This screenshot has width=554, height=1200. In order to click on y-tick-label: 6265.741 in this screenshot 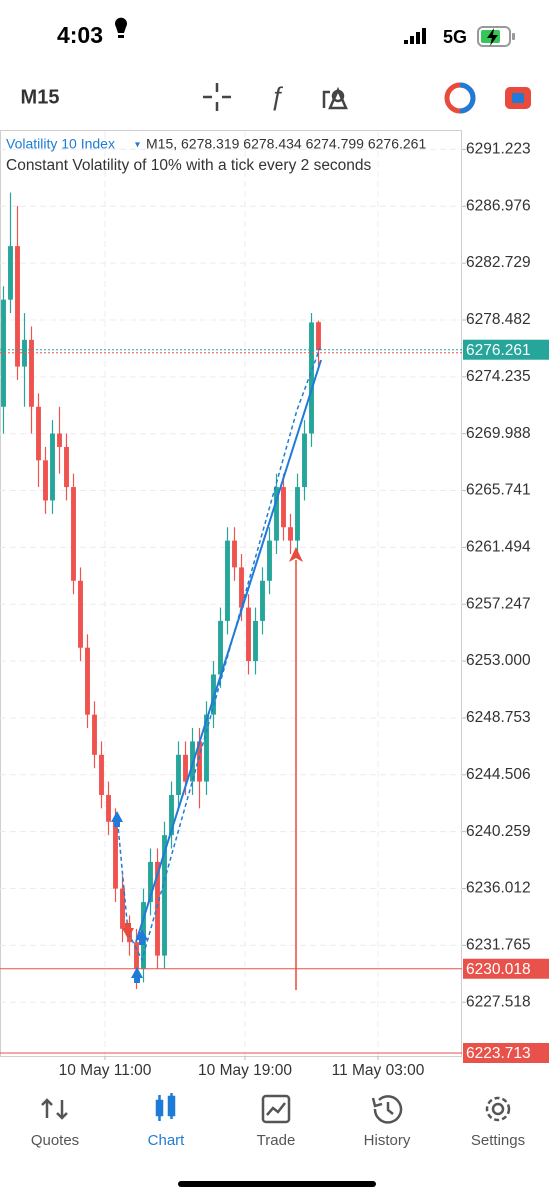, I will do `click(498, 490)`.